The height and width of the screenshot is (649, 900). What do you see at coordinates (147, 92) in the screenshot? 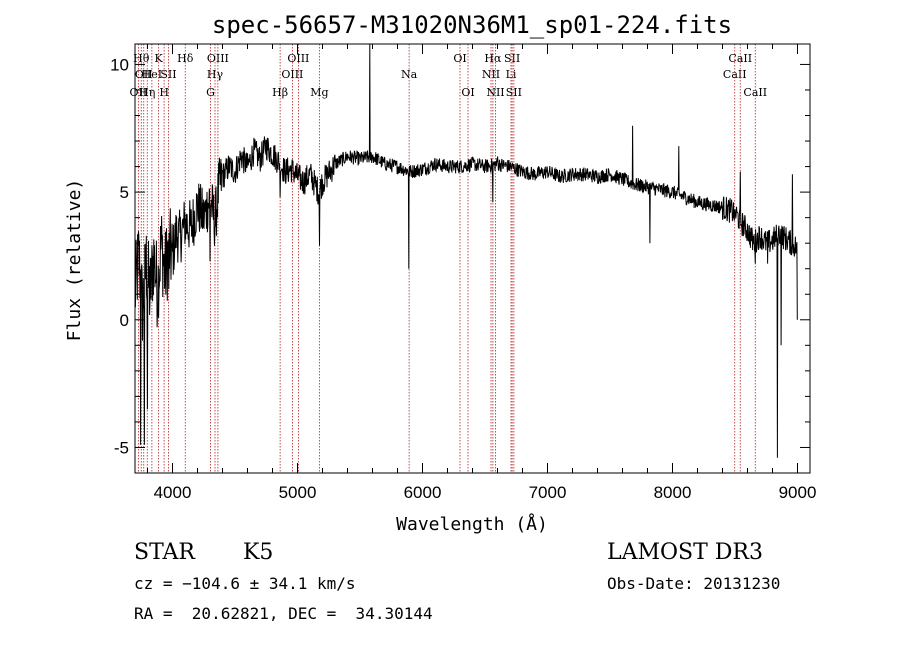
I see `spectral-line-label: Hη` at bounding box center [147, 92].